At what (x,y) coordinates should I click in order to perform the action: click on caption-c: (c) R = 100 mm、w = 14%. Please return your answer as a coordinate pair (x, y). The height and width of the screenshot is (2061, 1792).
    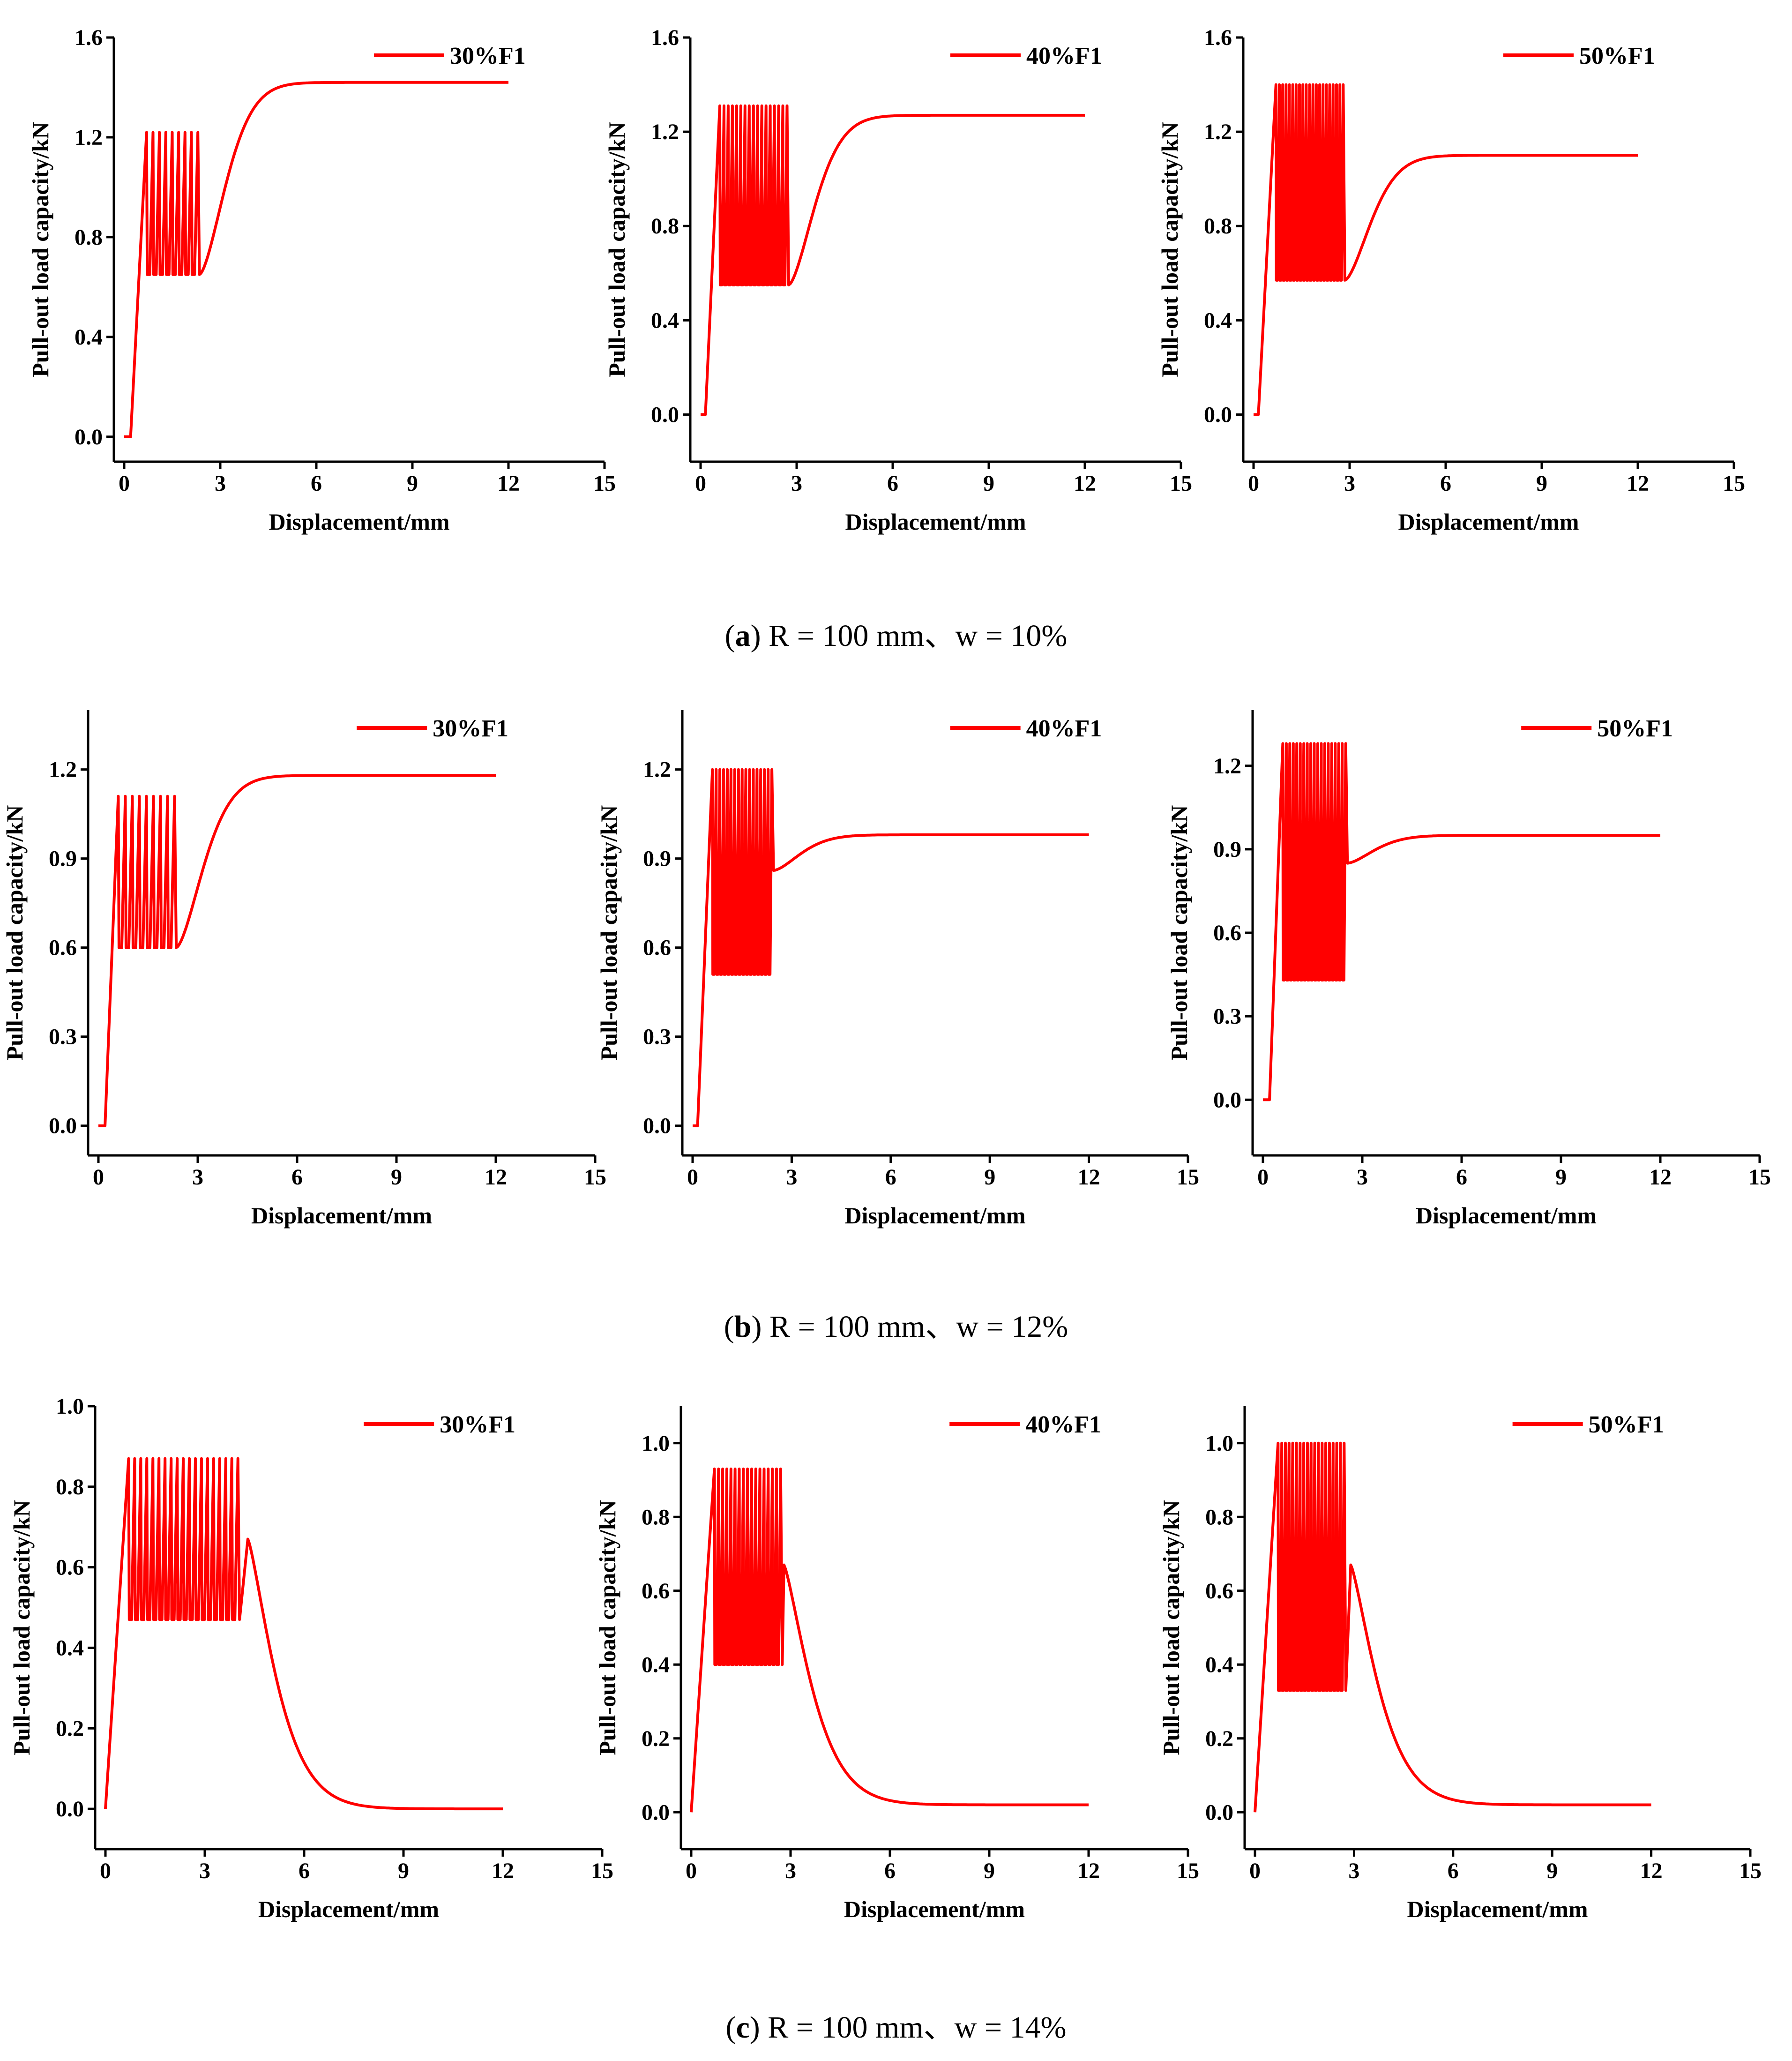
    Looking at the image, I should click on (895, 2027).